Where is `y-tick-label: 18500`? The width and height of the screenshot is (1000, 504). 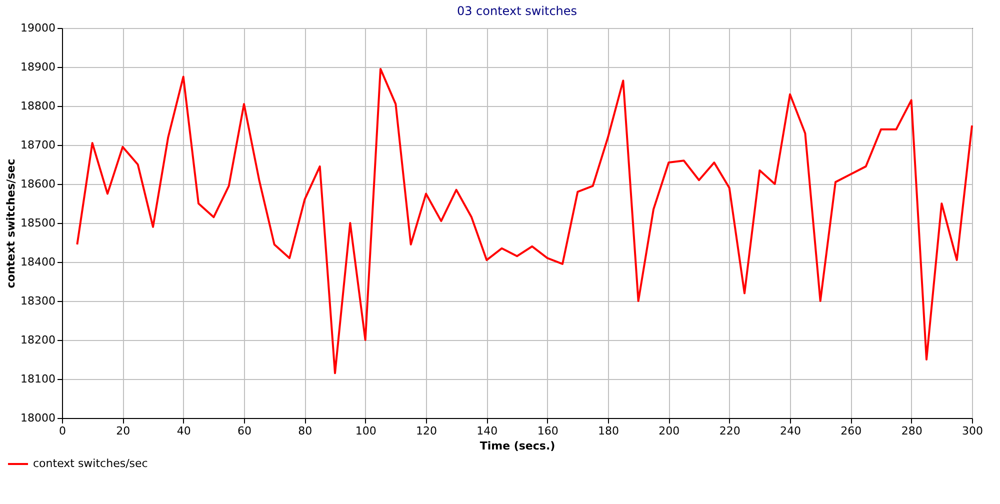 y-tick-label: 18500 is located at coordinates (38, 223).